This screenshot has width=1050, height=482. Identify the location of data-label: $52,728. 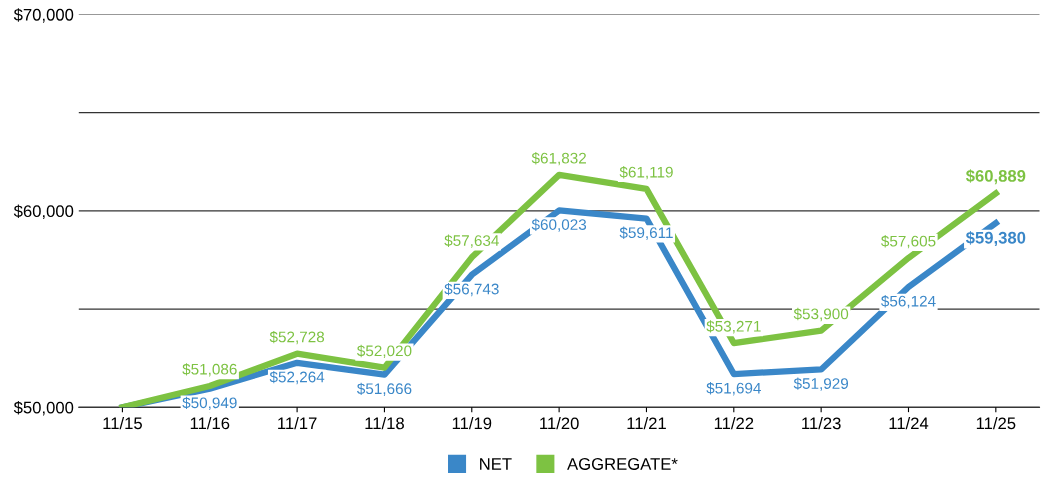
(297, 337).